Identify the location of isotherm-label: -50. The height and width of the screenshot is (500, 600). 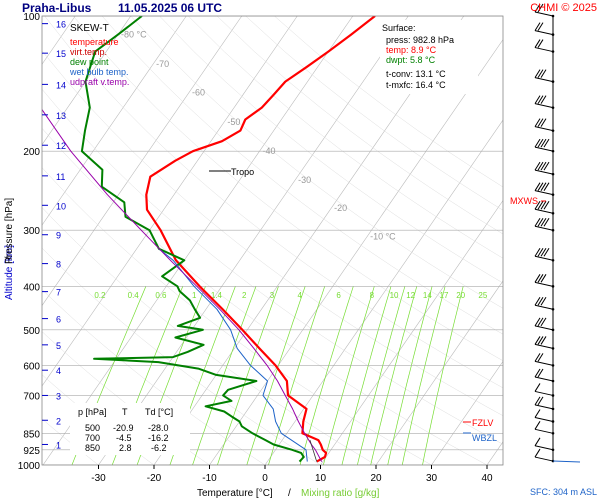
(233, 122).